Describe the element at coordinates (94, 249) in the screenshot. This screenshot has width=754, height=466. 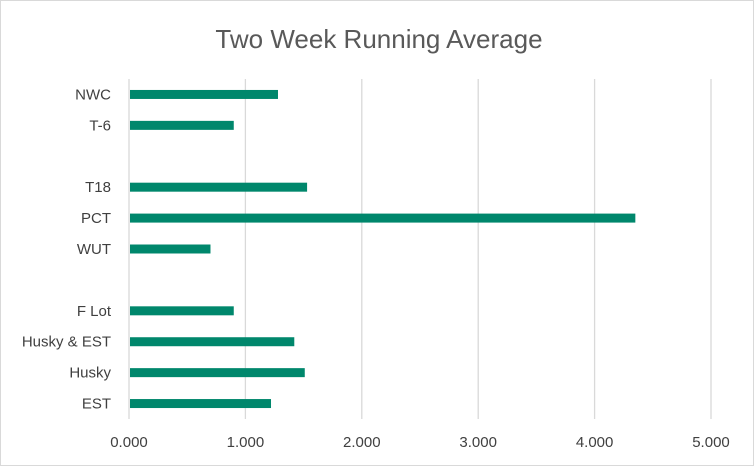
I see `category-label: WUT` at that location.